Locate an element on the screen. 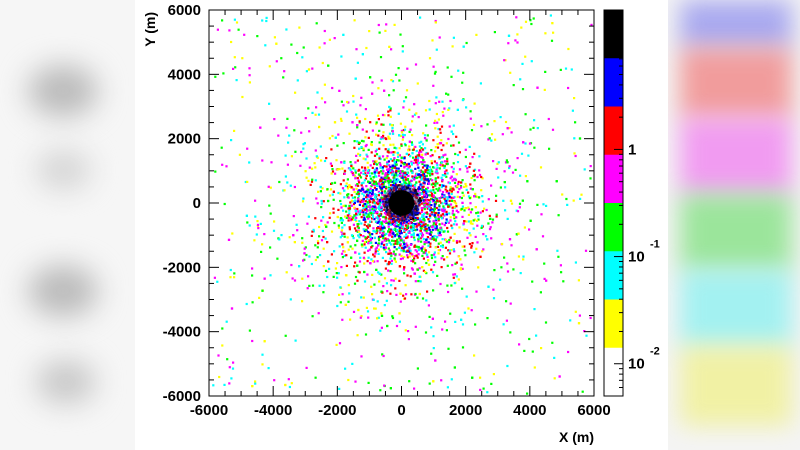 This screenshot has width=800, height=450. colorbar-band is located at coordinates (613, 372).